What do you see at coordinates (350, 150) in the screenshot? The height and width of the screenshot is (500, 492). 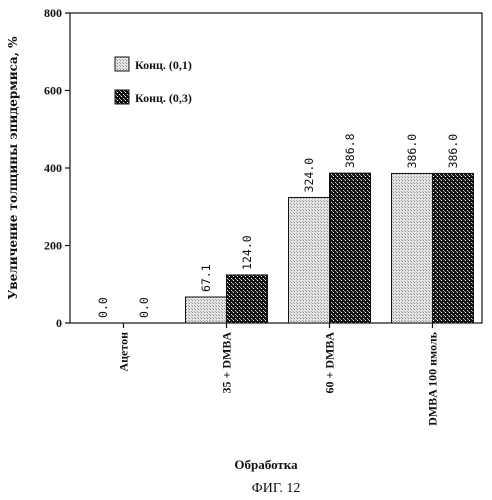 I see `data-label: 386.8` at bounding box center [350, 150].